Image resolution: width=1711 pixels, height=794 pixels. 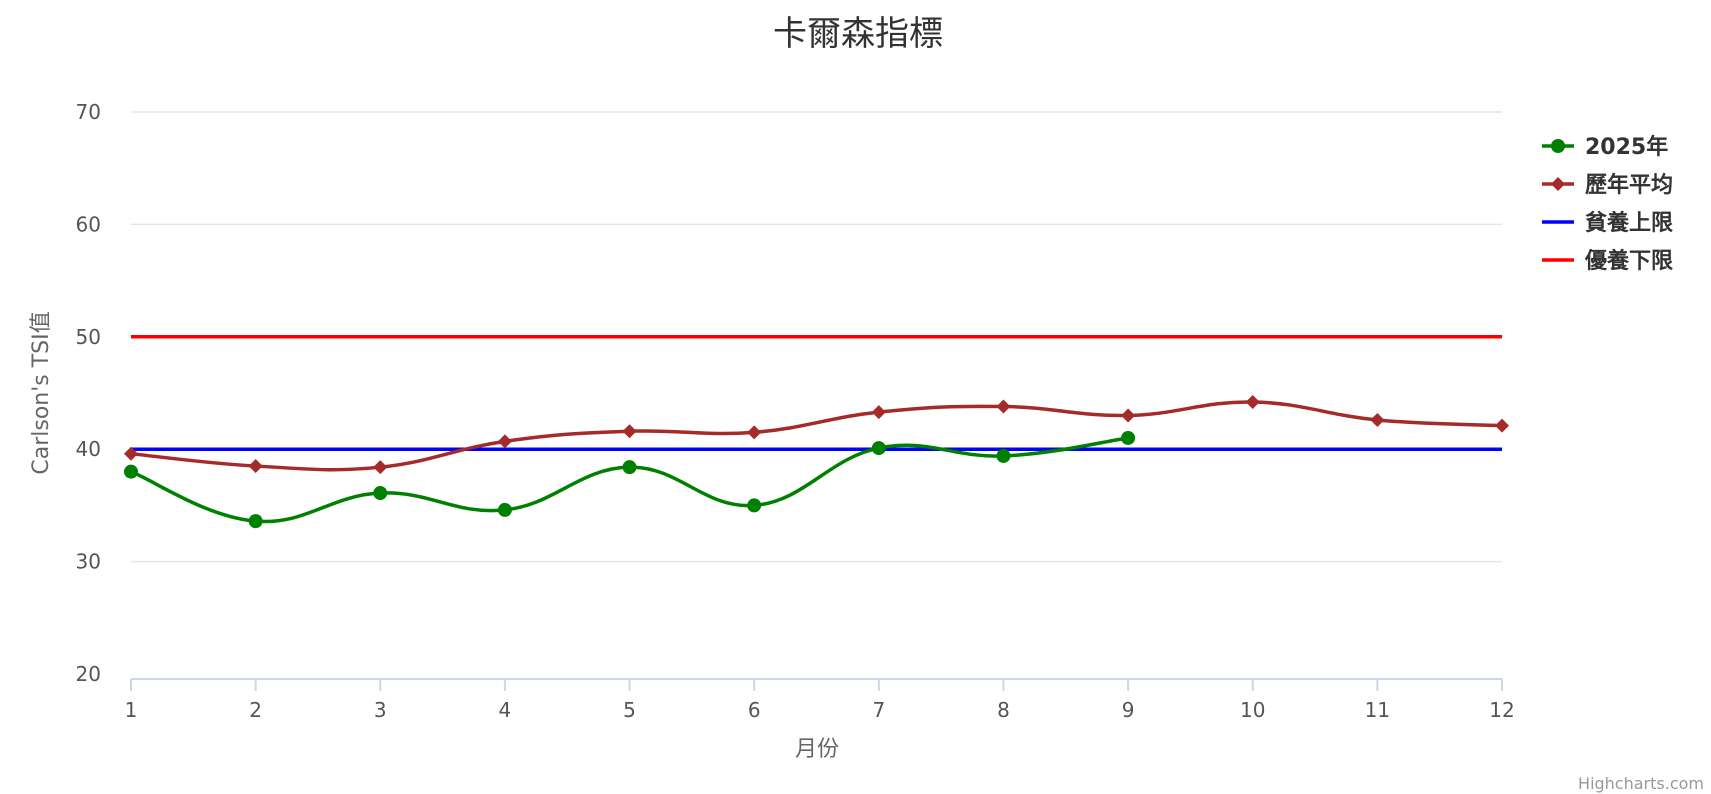 What do you see at coordinates (1003, 710) in the screenshot?
I see `x-tick-label: 8` at bounding box center [1003, 710].